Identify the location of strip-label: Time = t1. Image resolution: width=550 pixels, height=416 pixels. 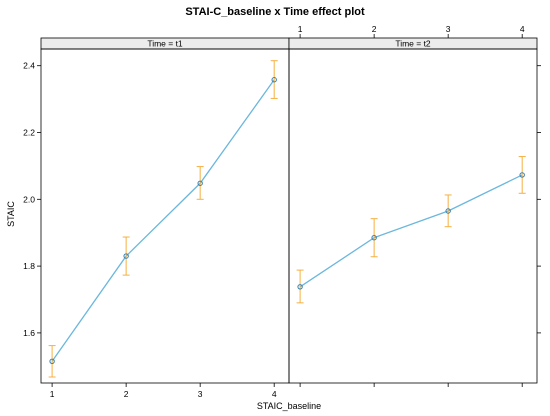
(165, 44).